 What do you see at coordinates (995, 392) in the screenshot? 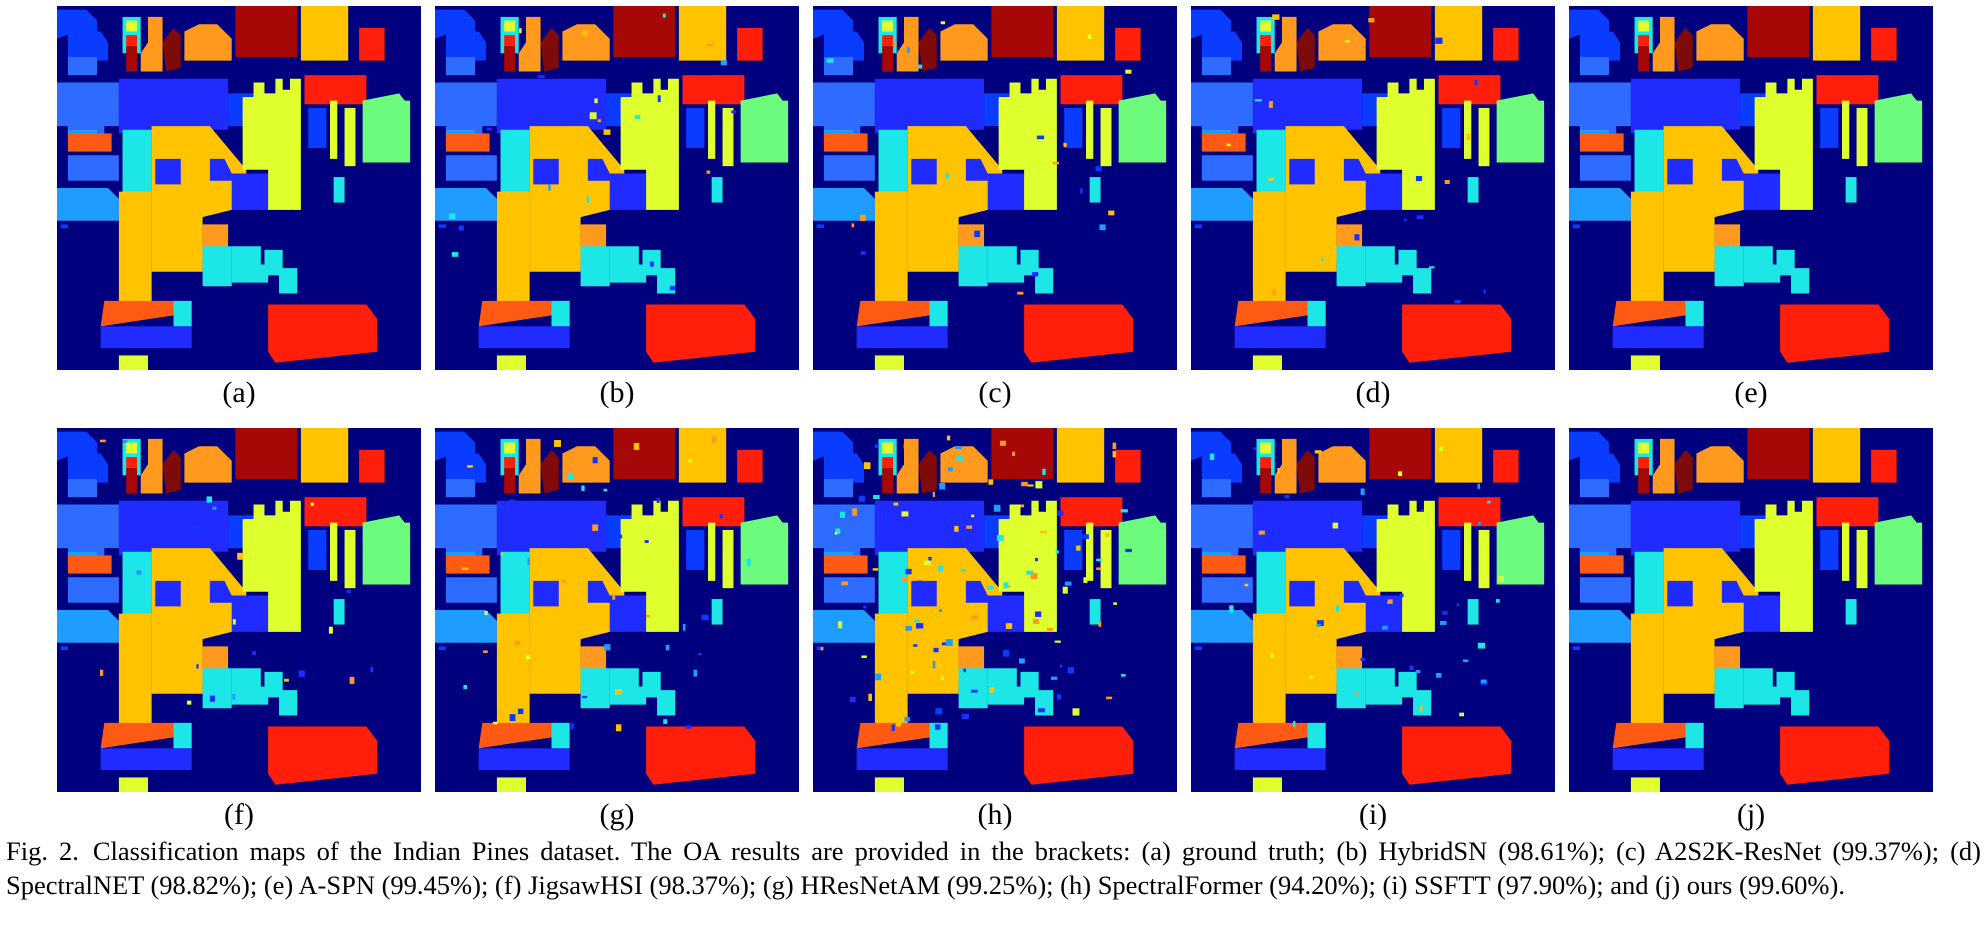
I see `panel-label-3: (c)` at bounding box center [995, 392].